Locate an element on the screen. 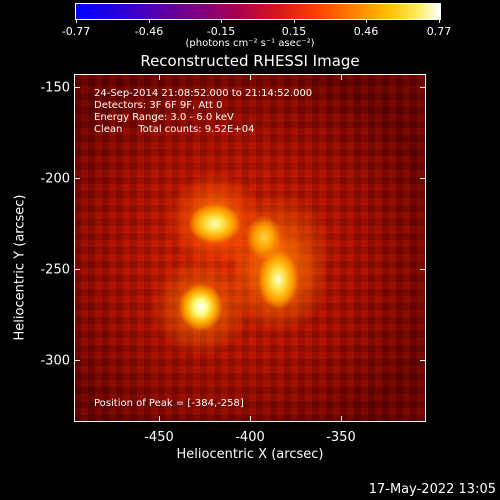 Image resolution: width=500 pixels, height=500 pixels. colorbar-label: 0.46 is located at coordinates (366, 31).